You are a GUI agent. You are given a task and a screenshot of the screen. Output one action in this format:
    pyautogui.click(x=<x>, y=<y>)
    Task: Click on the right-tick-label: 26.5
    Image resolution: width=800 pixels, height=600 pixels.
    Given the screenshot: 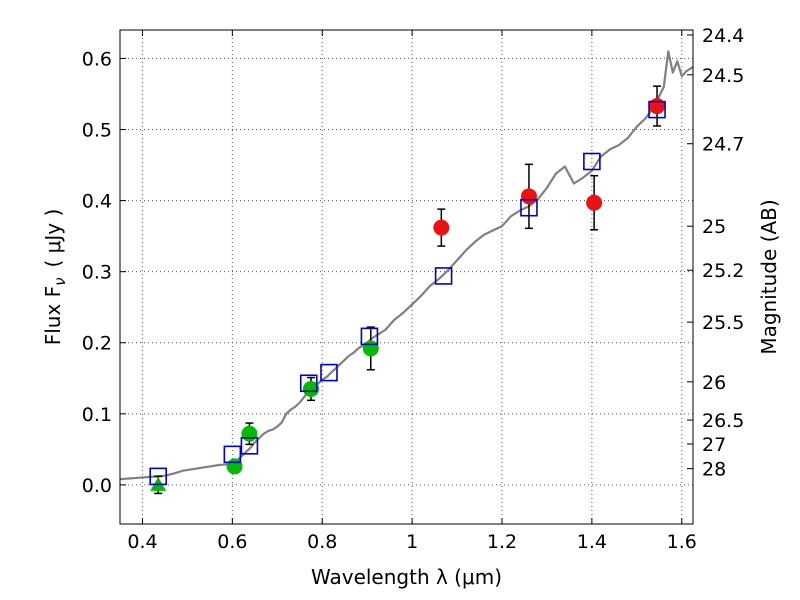 What is the action you would take?
    pyautogui.click(x=723, y=421)
    